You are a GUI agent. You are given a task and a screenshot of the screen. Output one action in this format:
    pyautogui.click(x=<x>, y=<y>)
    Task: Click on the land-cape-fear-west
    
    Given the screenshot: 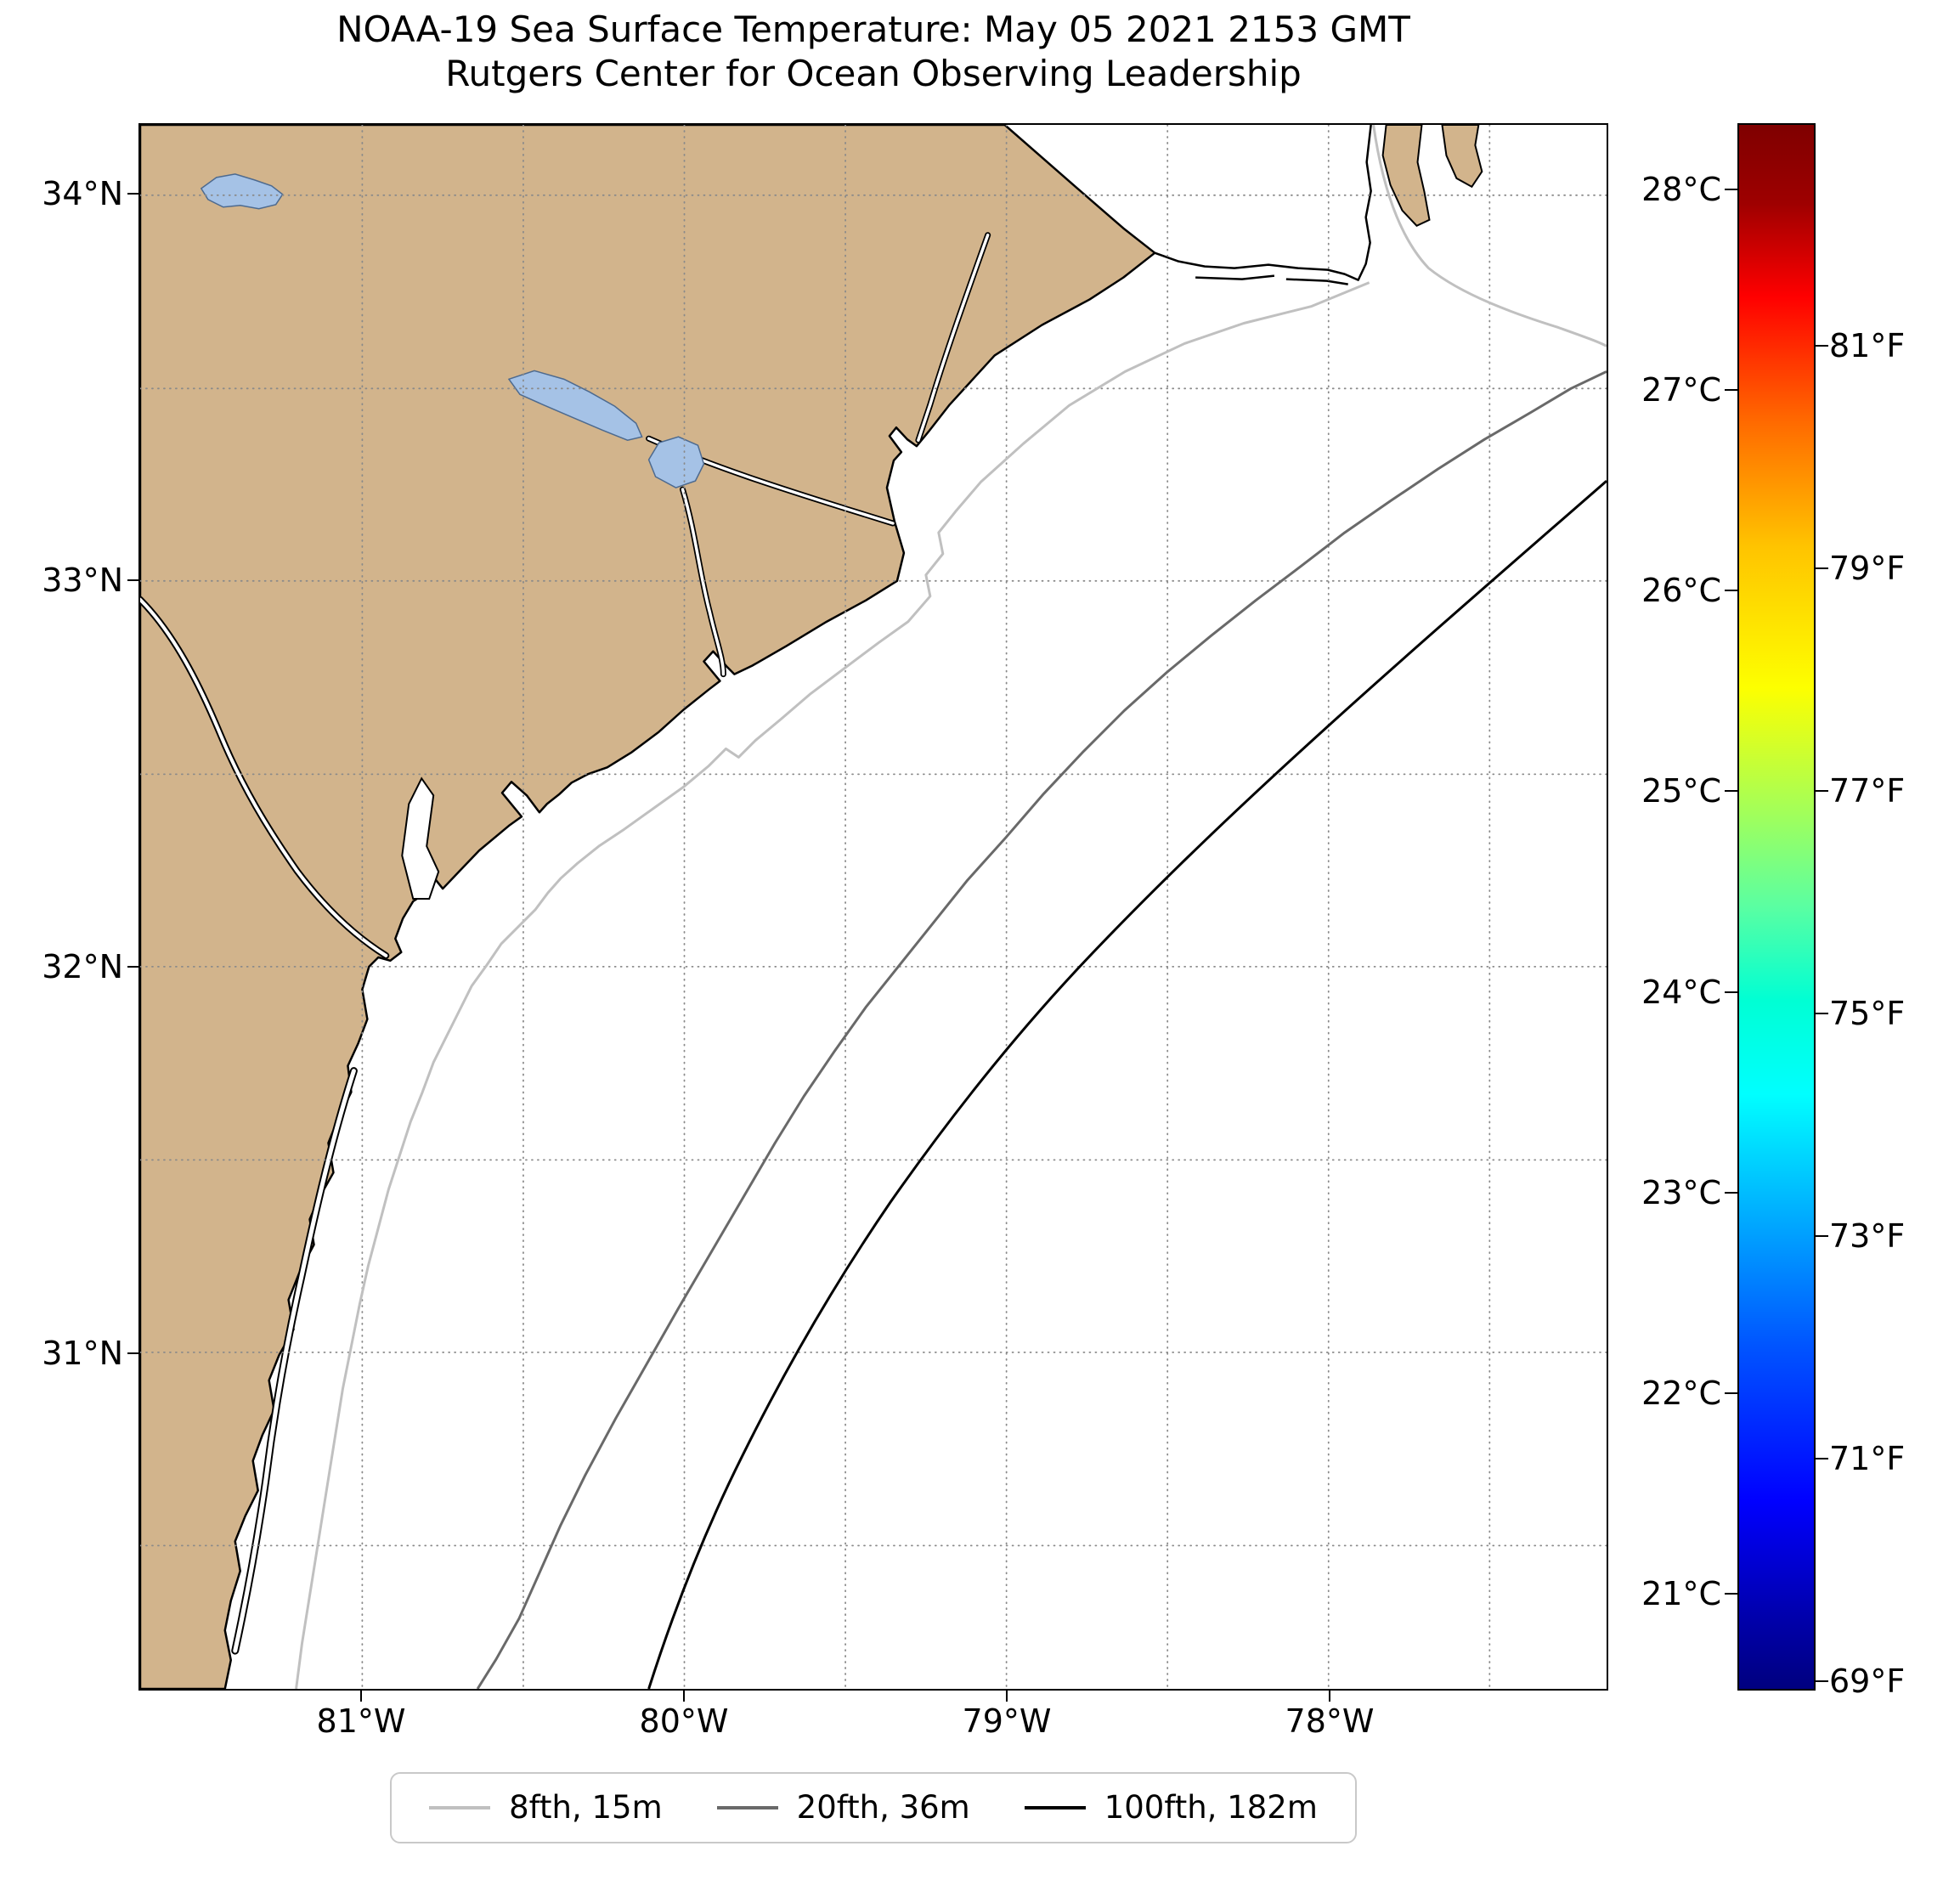 What is the action you would take?
    pyautogui.click(x=1406, y=176)
    